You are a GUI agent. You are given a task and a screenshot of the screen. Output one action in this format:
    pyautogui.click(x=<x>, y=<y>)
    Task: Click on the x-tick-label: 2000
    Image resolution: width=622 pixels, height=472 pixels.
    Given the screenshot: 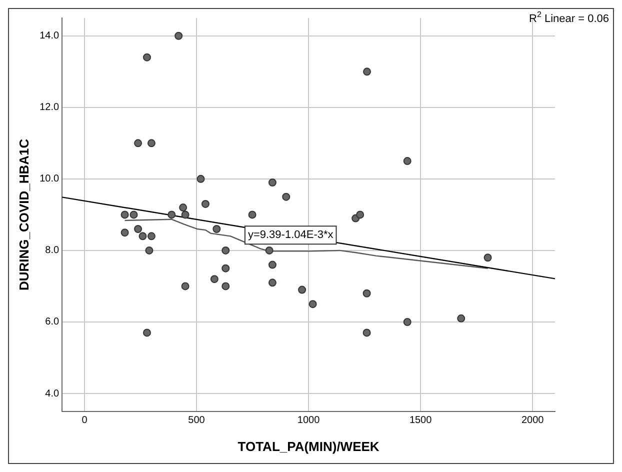 What is the action you would take?
    pyautogui.click(x=532, y=420)
    